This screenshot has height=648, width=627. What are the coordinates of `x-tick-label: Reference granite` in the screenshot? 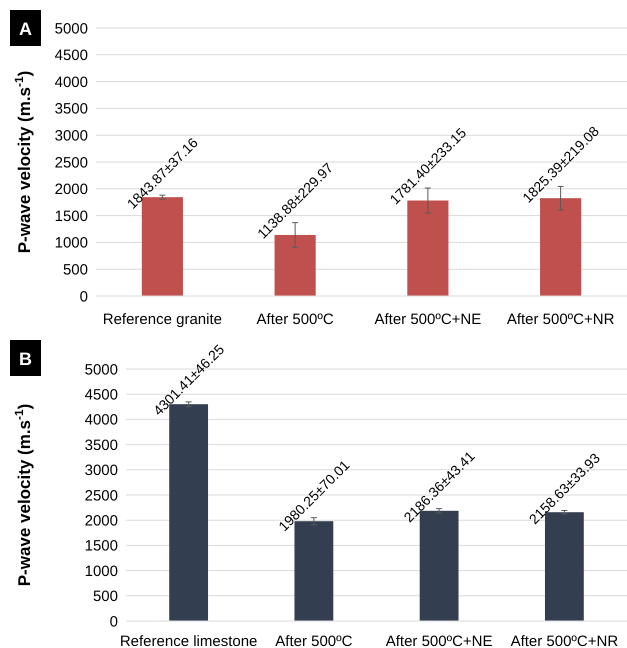 It's located at (162, 319).